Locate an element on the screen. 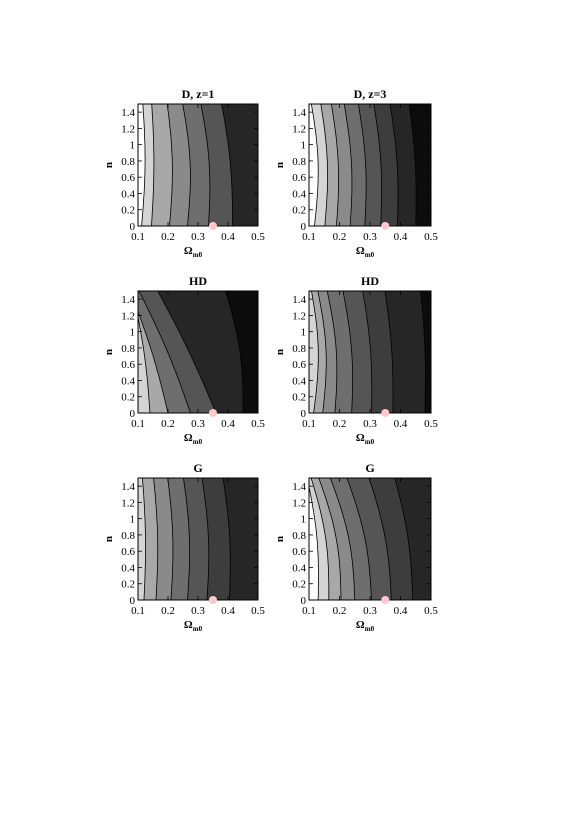 The height and width of the screenshot is (821, 583). x-tick-label: 0.1 is located at coordinates (138, 424).